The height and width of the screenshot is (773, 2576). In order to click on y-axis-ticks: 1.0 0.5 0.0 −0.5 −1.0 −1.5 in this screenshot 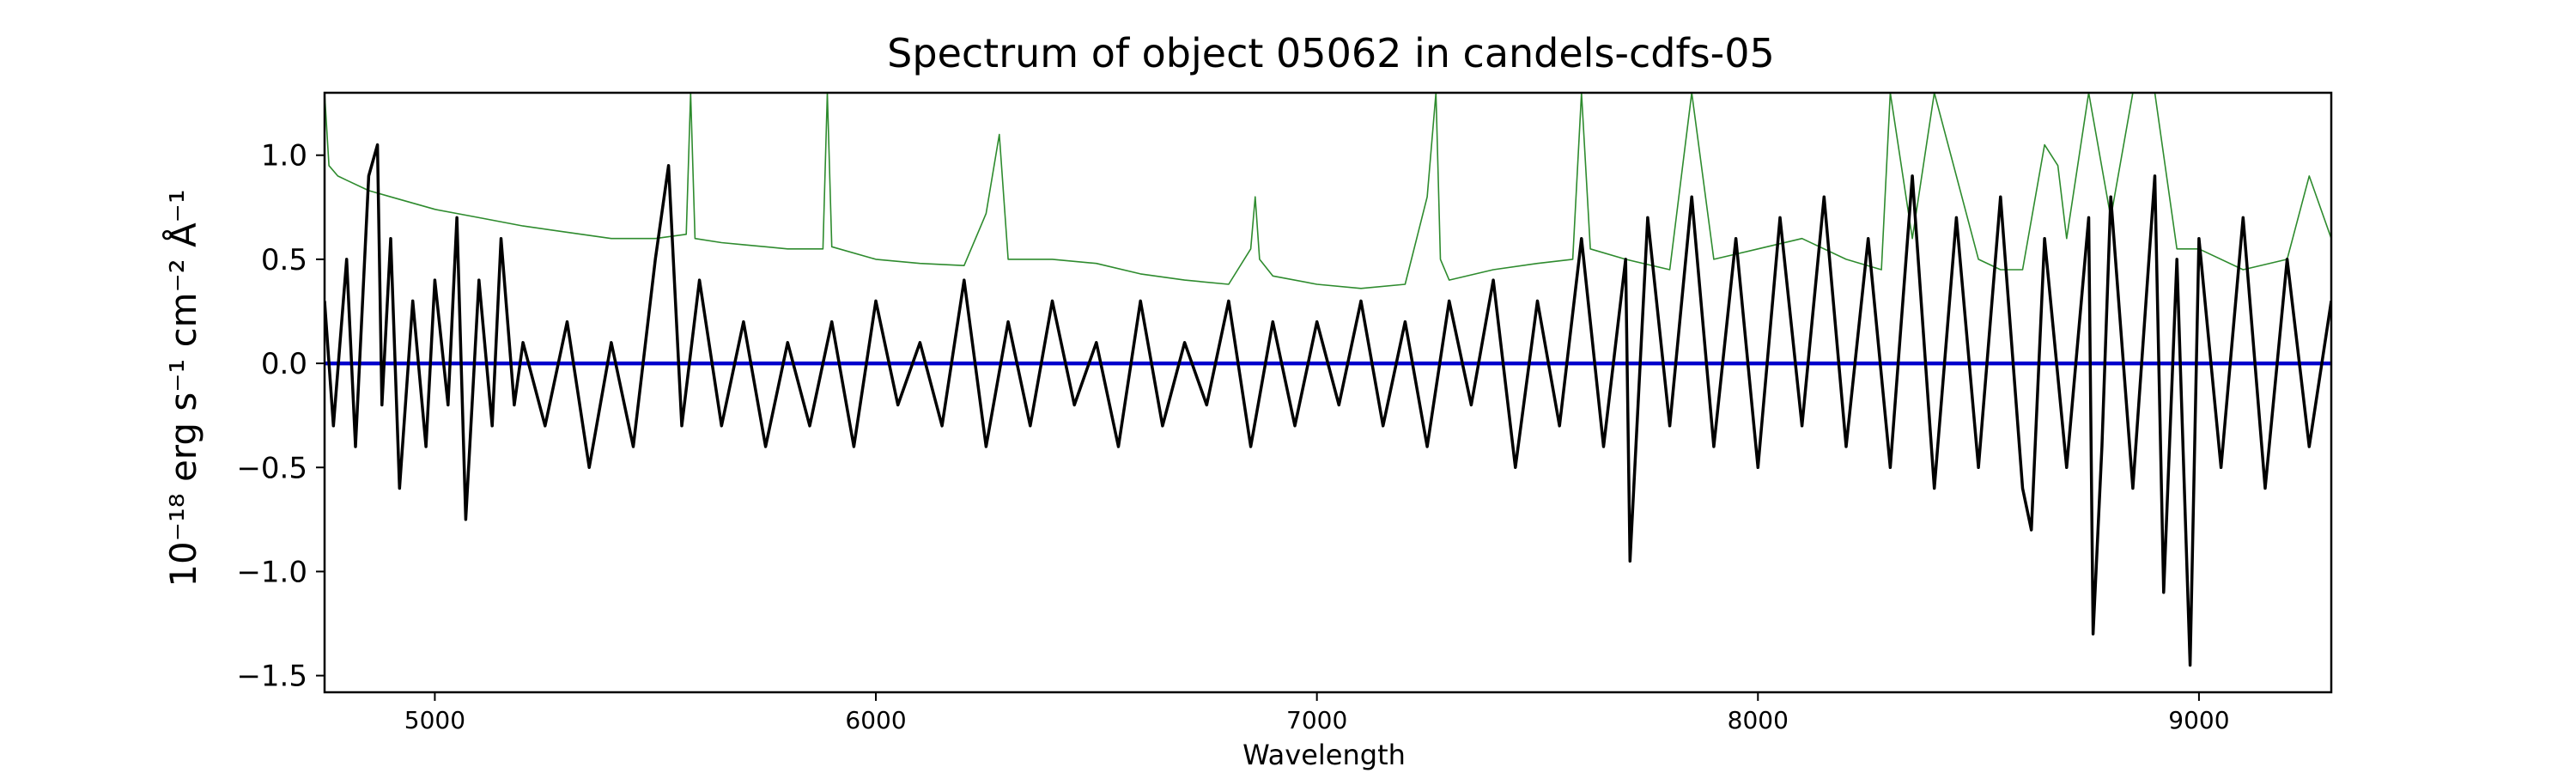, I will do `click(280, 416)`.